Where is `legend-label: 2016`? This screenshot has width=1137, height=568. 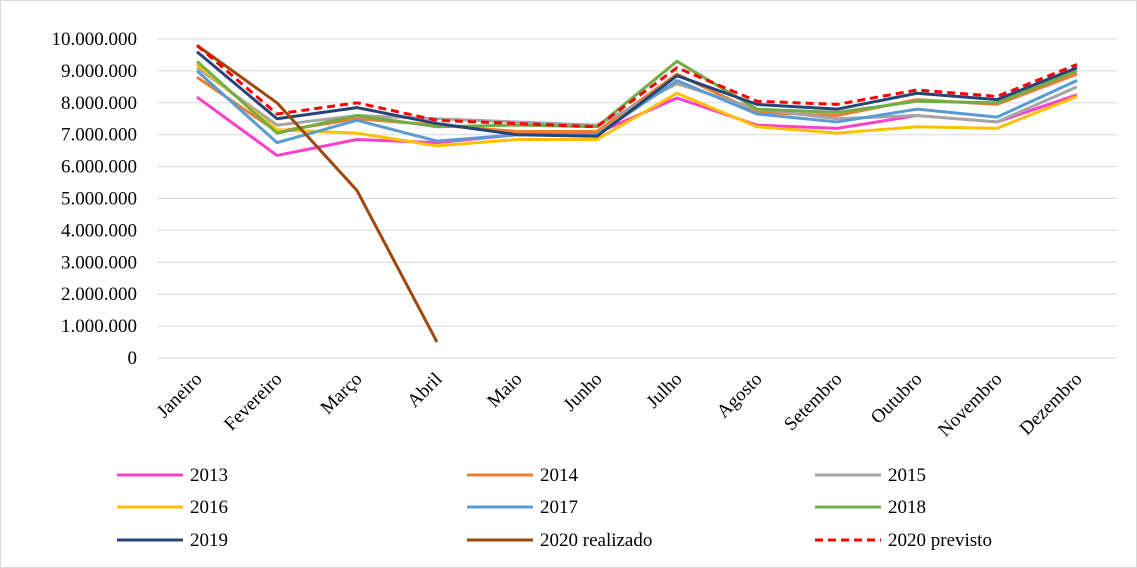 legend-label: 2016 is located at coordinates (209, 507).